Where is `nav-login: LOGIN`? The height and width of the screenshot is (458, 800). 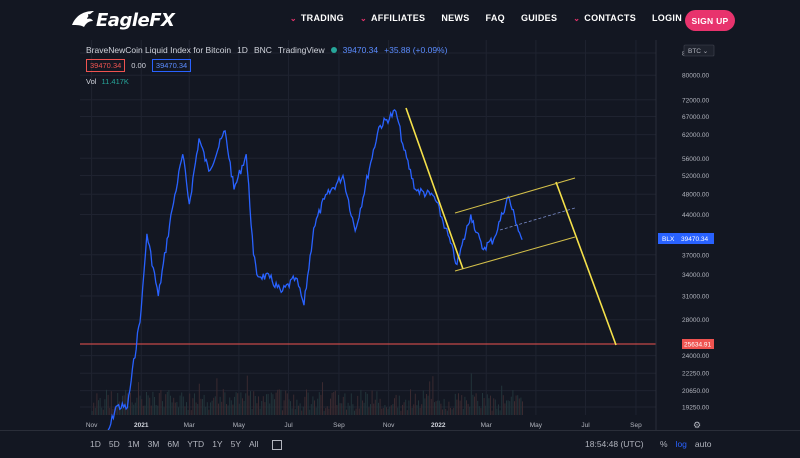
nav-login: LOGIN is located at coordinates (667, 18).